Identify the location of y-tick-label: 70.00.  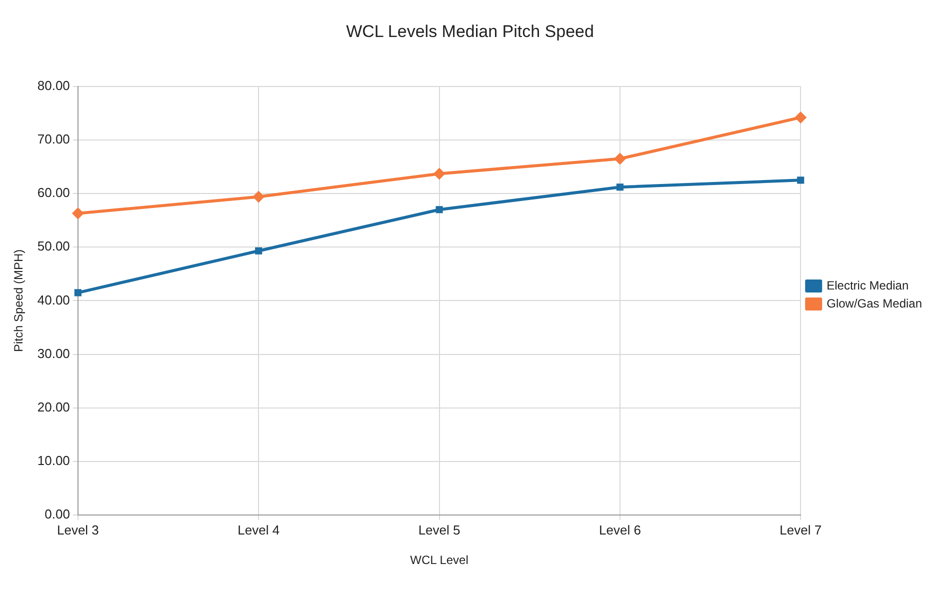
(53, 139).